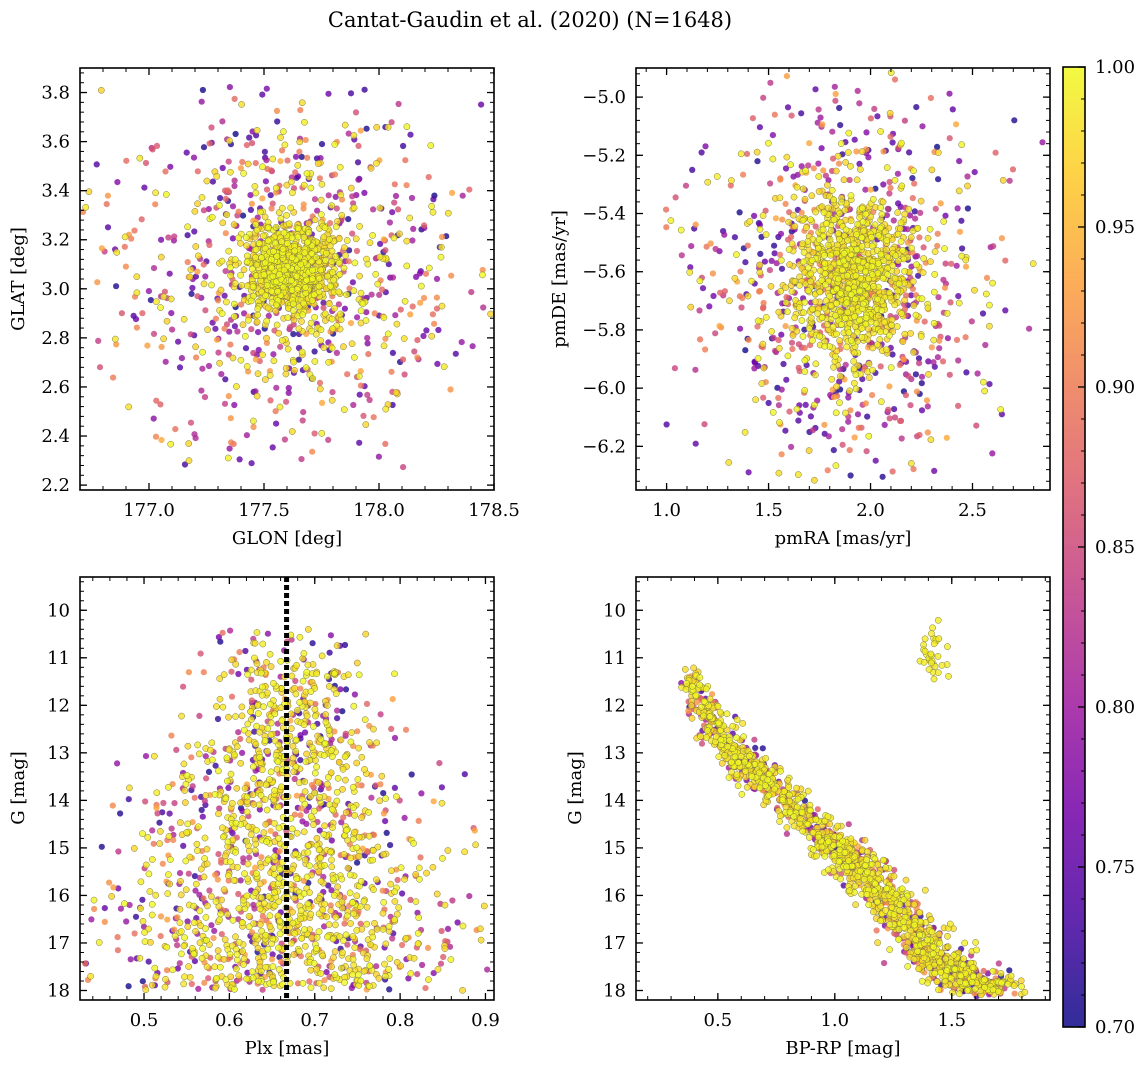  What do you see at coordinates (18, 279) in the screenshot?
I see `ylabel-glat: GLAT [deg]` at bounding box center [18, 279].